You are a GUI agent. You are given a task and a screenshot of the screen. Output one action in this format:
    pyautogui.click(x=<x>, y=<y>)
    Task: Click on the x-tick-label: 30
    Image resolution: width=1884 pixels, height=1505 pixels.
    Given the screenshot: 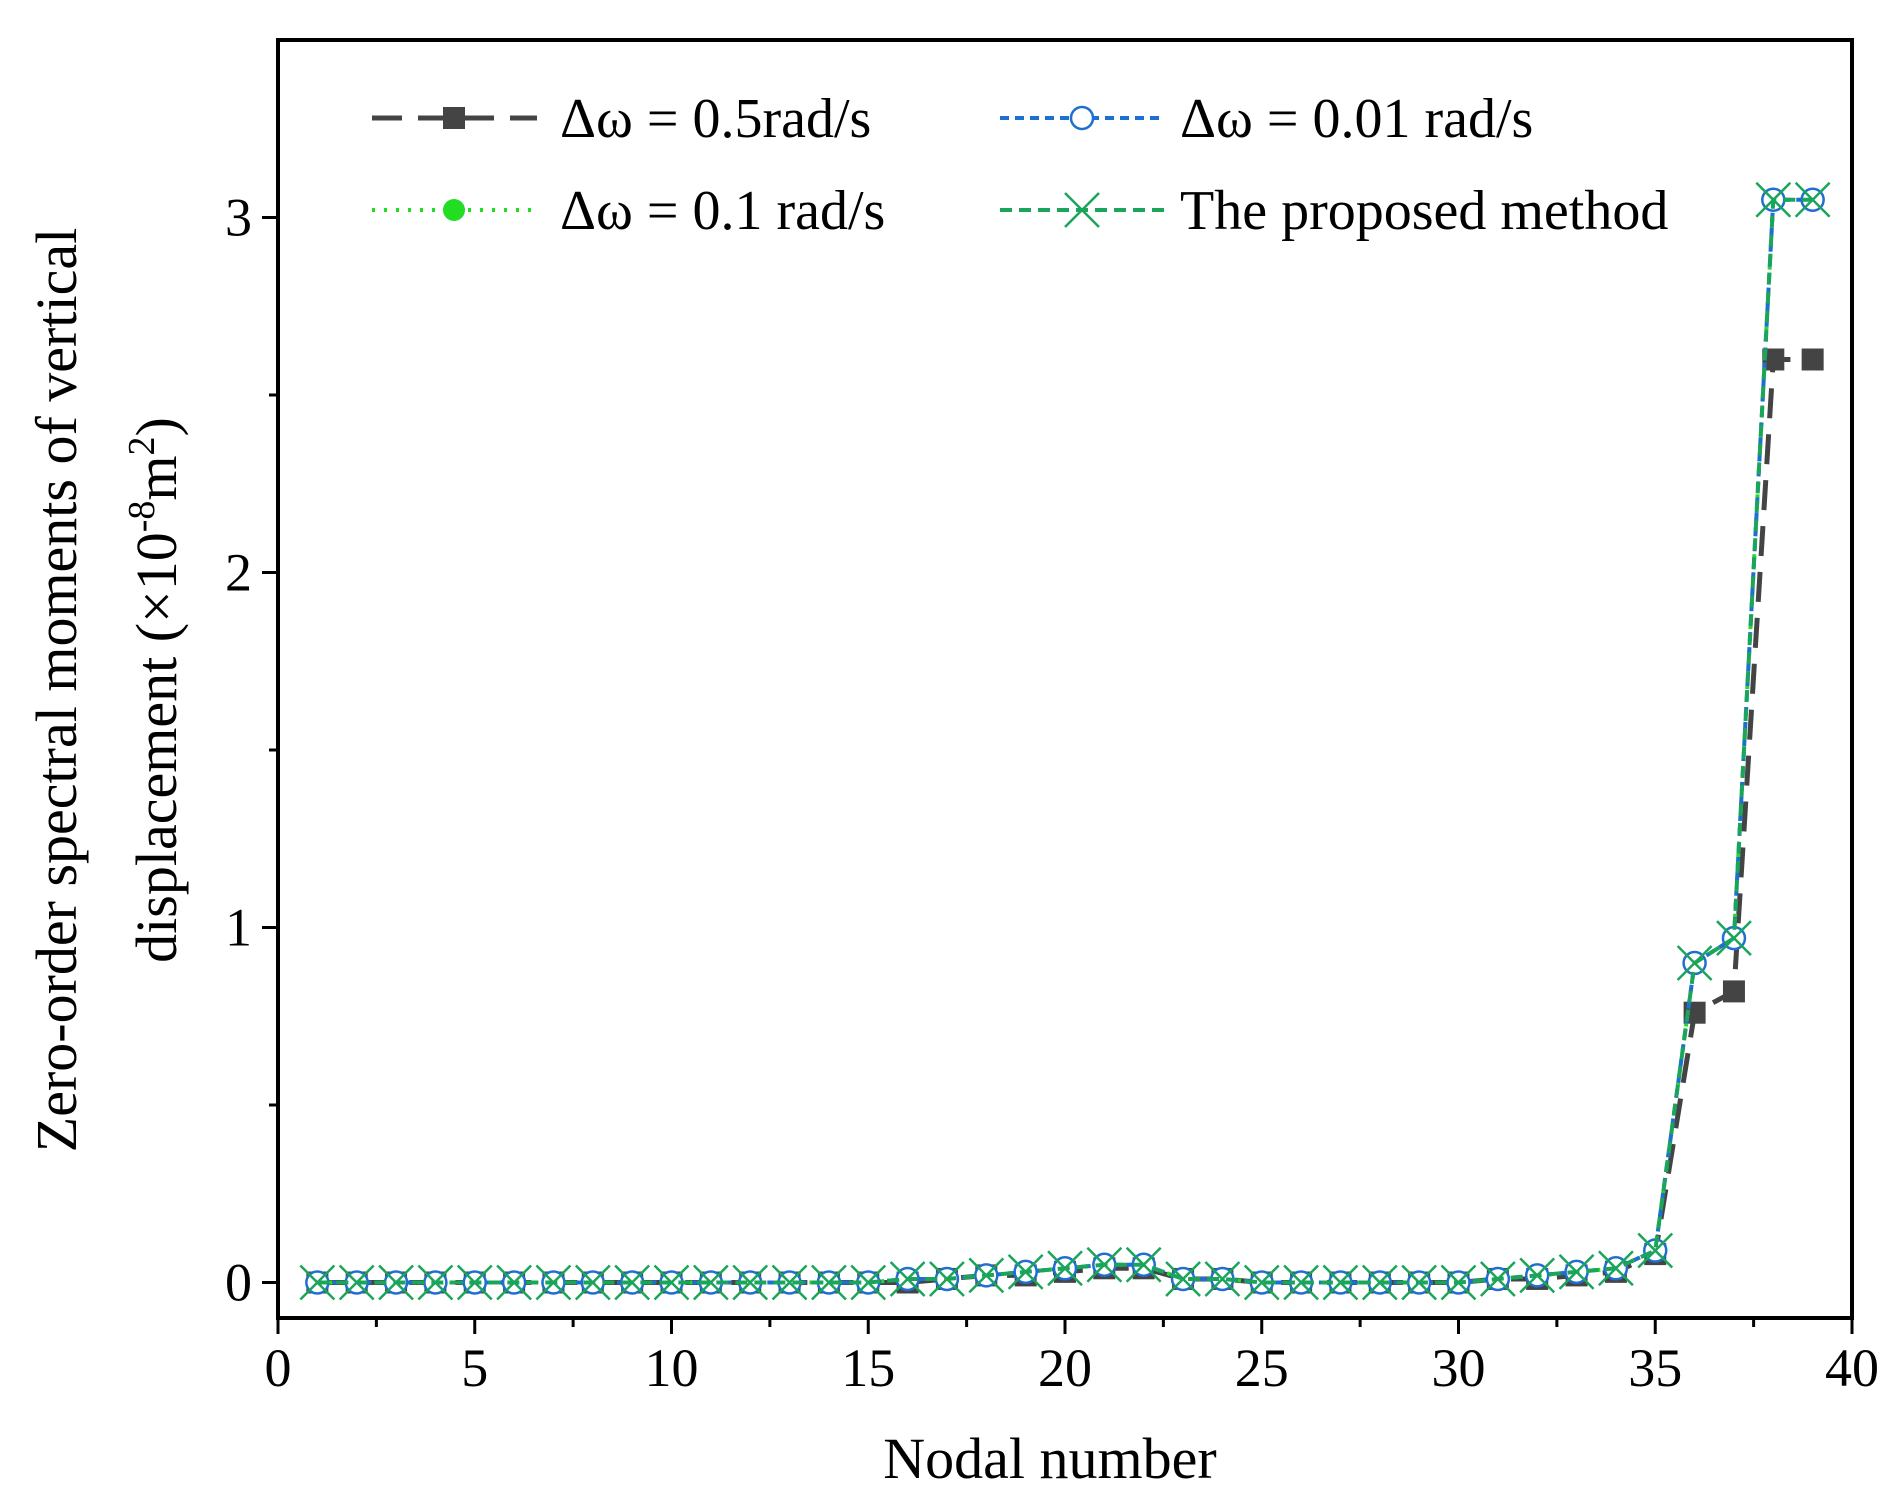 What is the action you would take?
    pyautogui.click(x=1459, y=1368)
    